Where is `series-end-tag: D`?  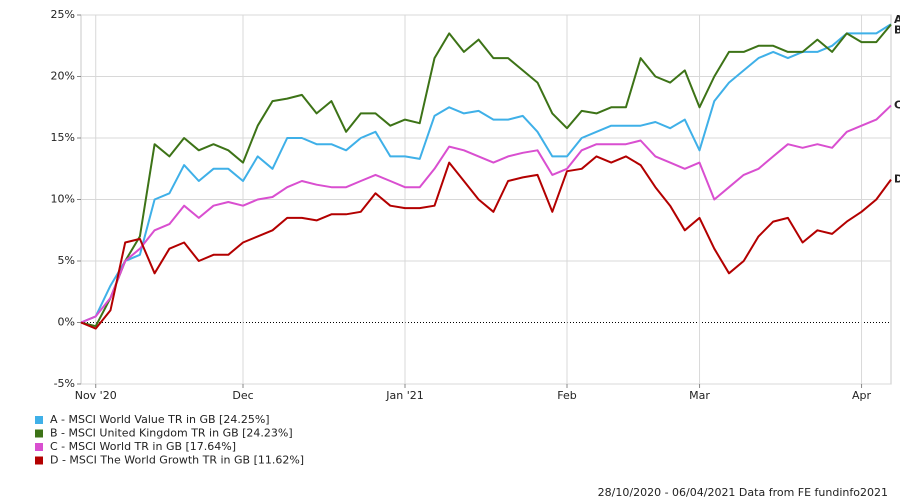
series-end-tag: D is located at coordinates (897, 179).